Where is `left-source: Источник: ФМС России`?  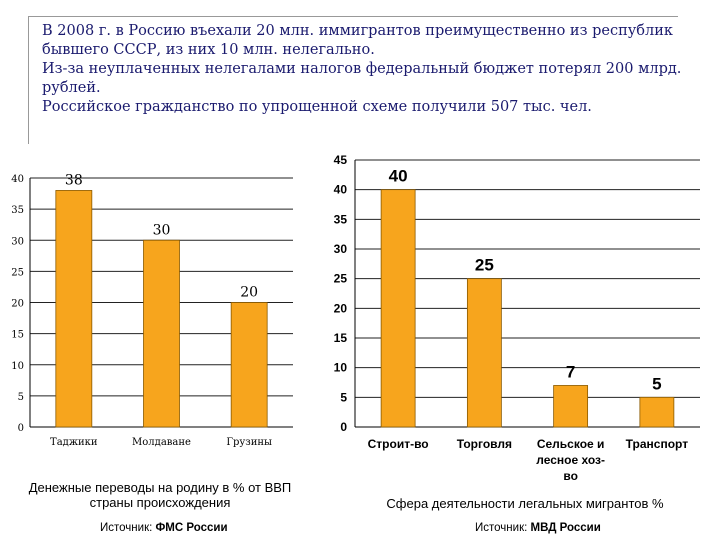 left-source: Источник: ФМС России is located at coordinates (164, 528).